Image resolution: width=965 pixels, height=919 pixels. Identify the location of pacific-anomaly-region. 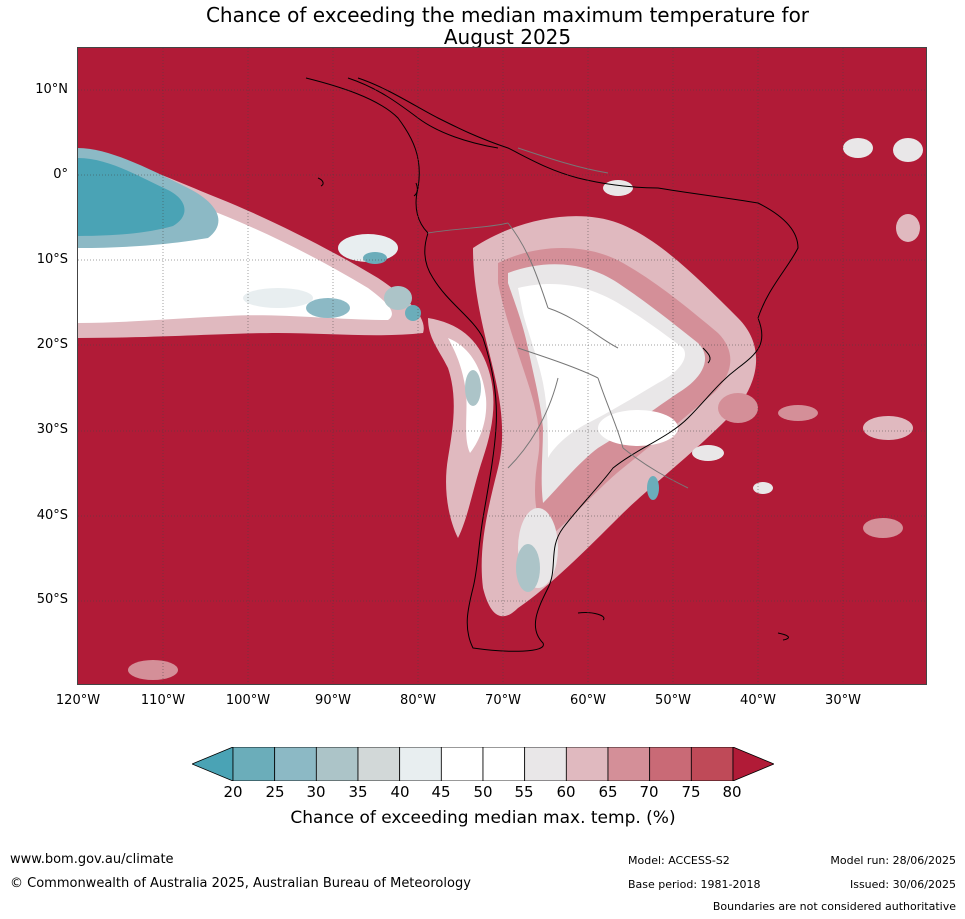
(251, 243).